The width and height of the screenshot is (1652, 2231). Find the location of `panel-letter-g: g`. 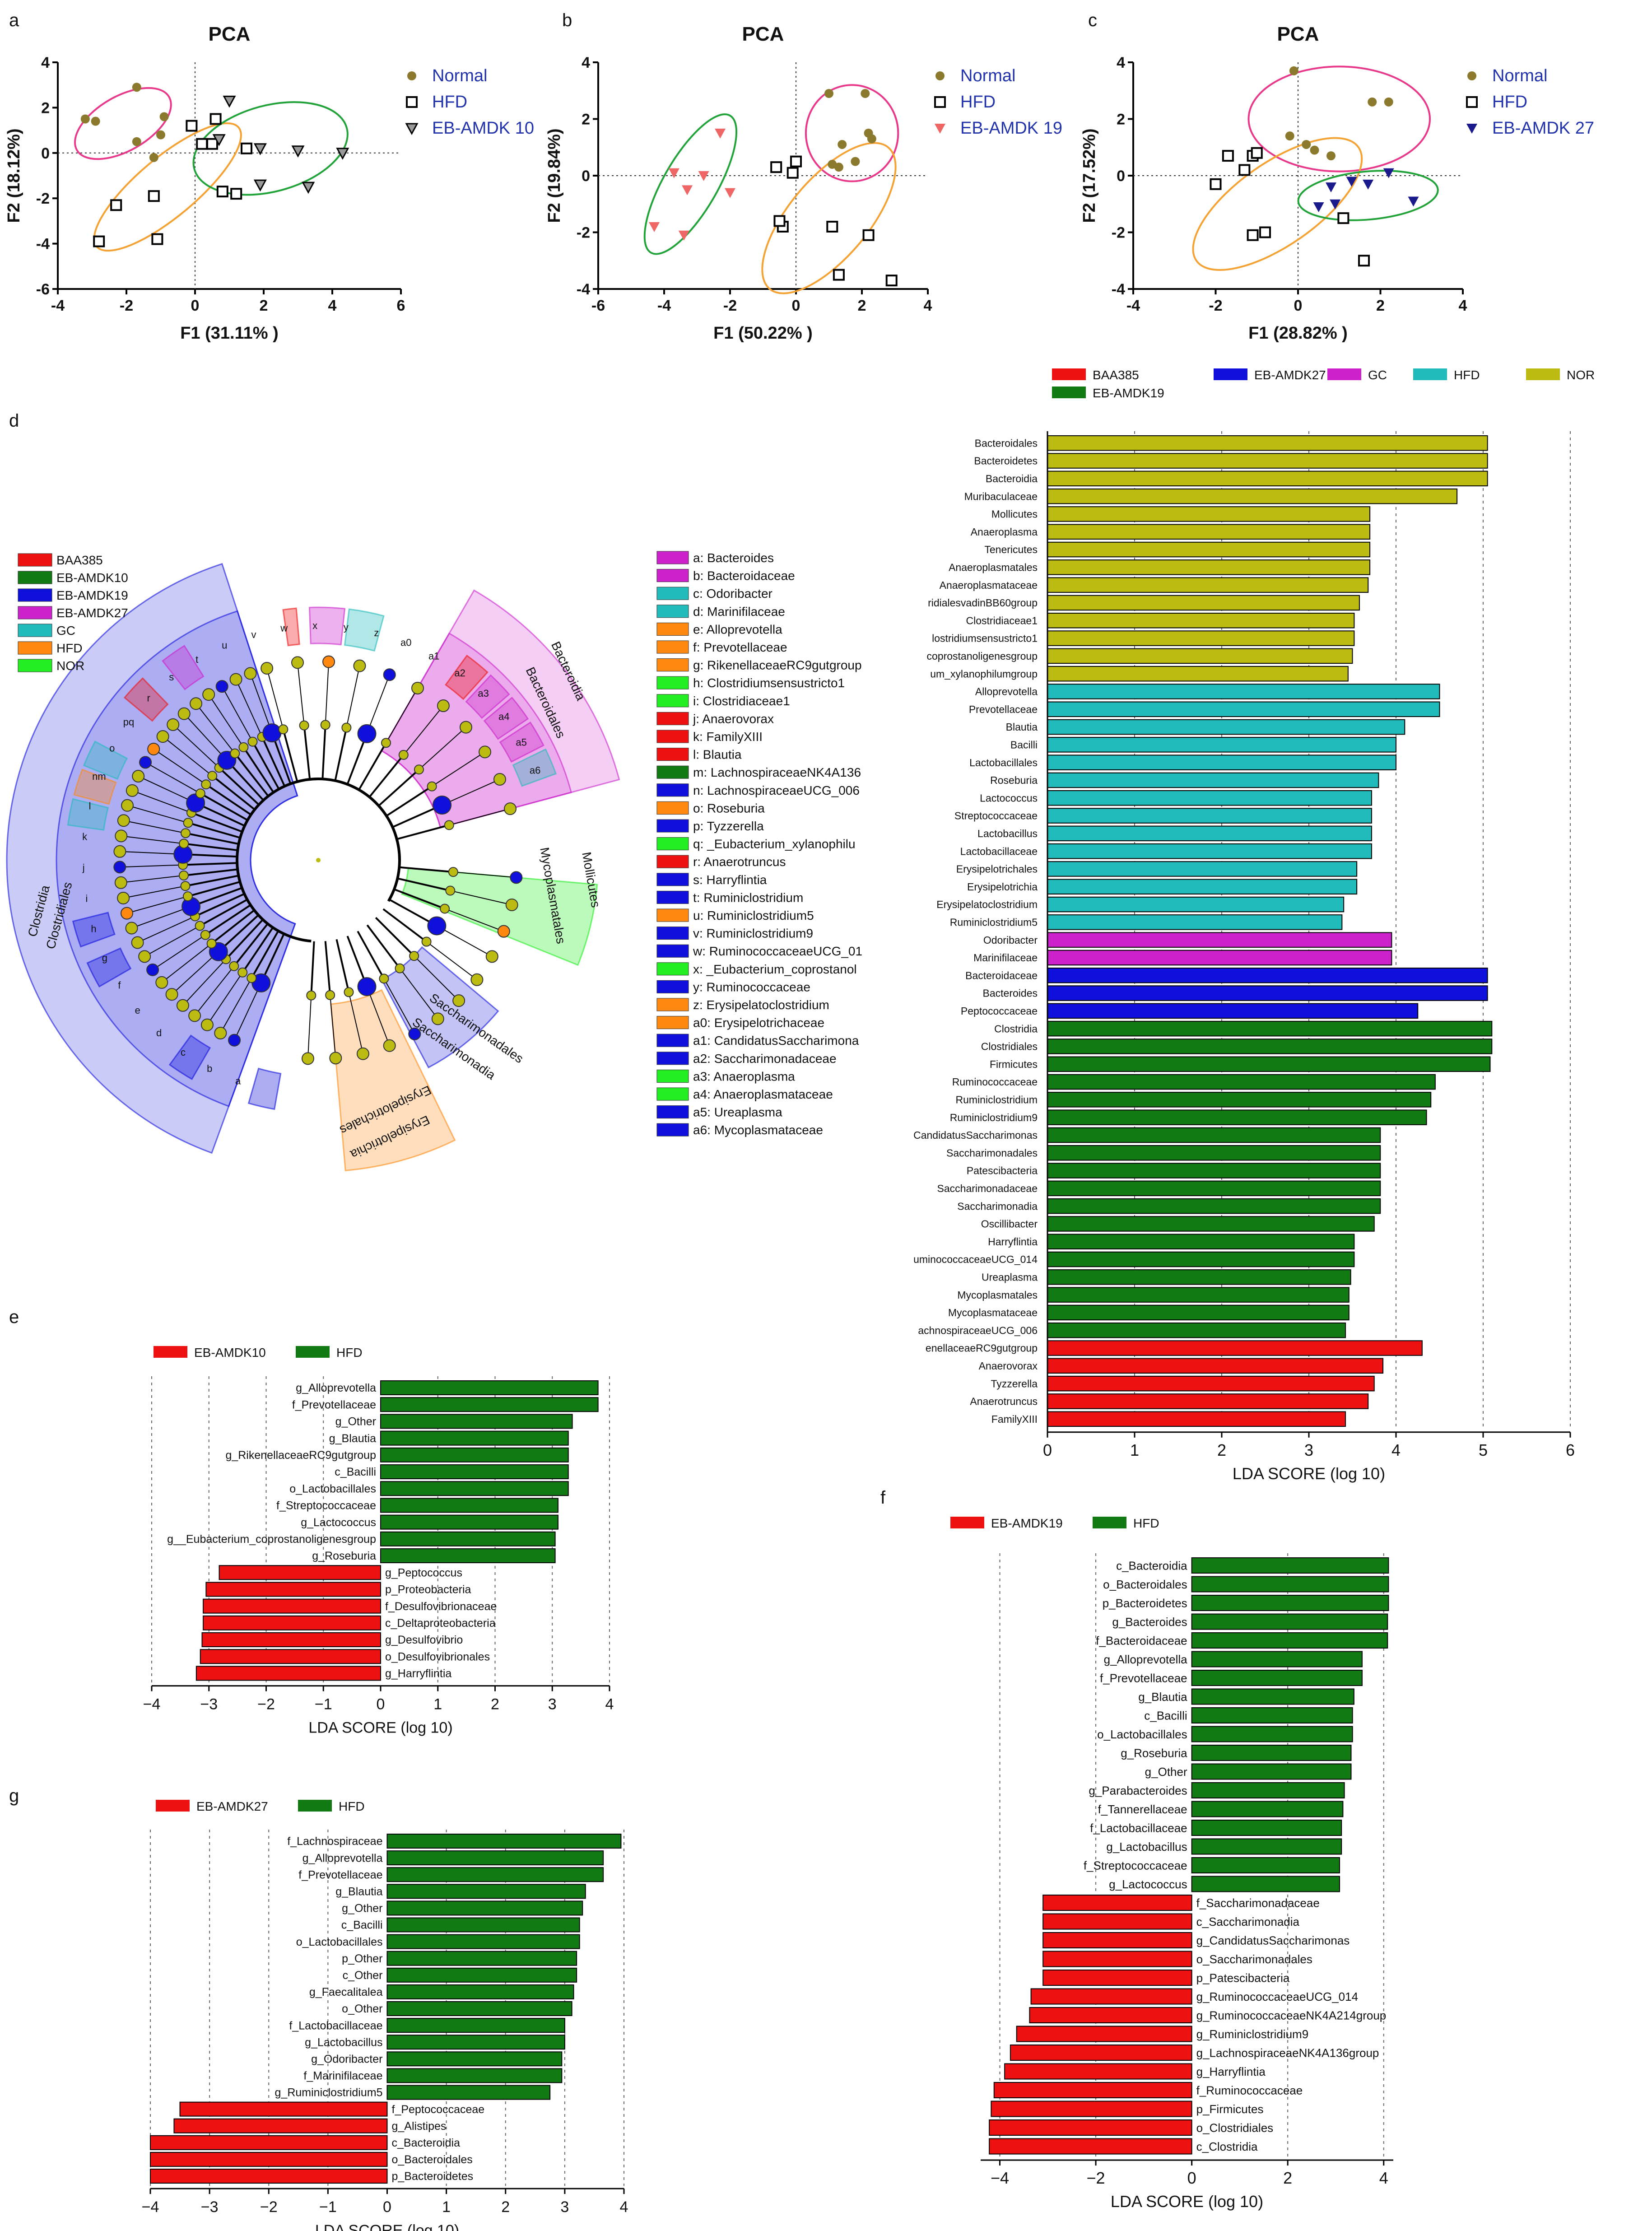

panel-letter-g: g is located at coordinates (14, 1796).